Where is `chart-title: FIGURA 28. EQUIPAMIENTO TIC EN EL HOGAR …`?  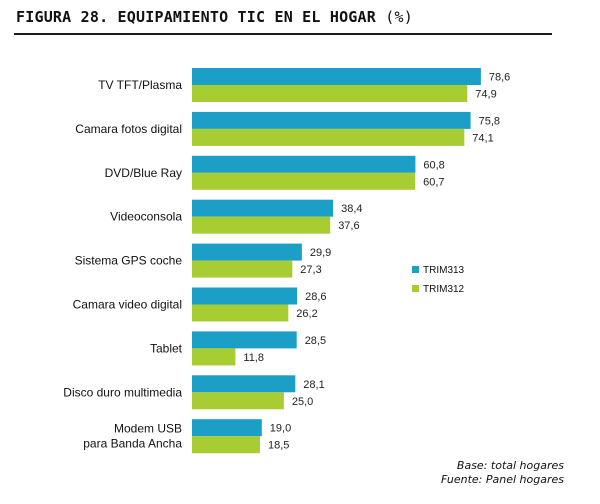
chart-title: FIGURA 28. EQUIPAMIENTO TIC EN EL HOGAR … is located at coordinates (214, 17).